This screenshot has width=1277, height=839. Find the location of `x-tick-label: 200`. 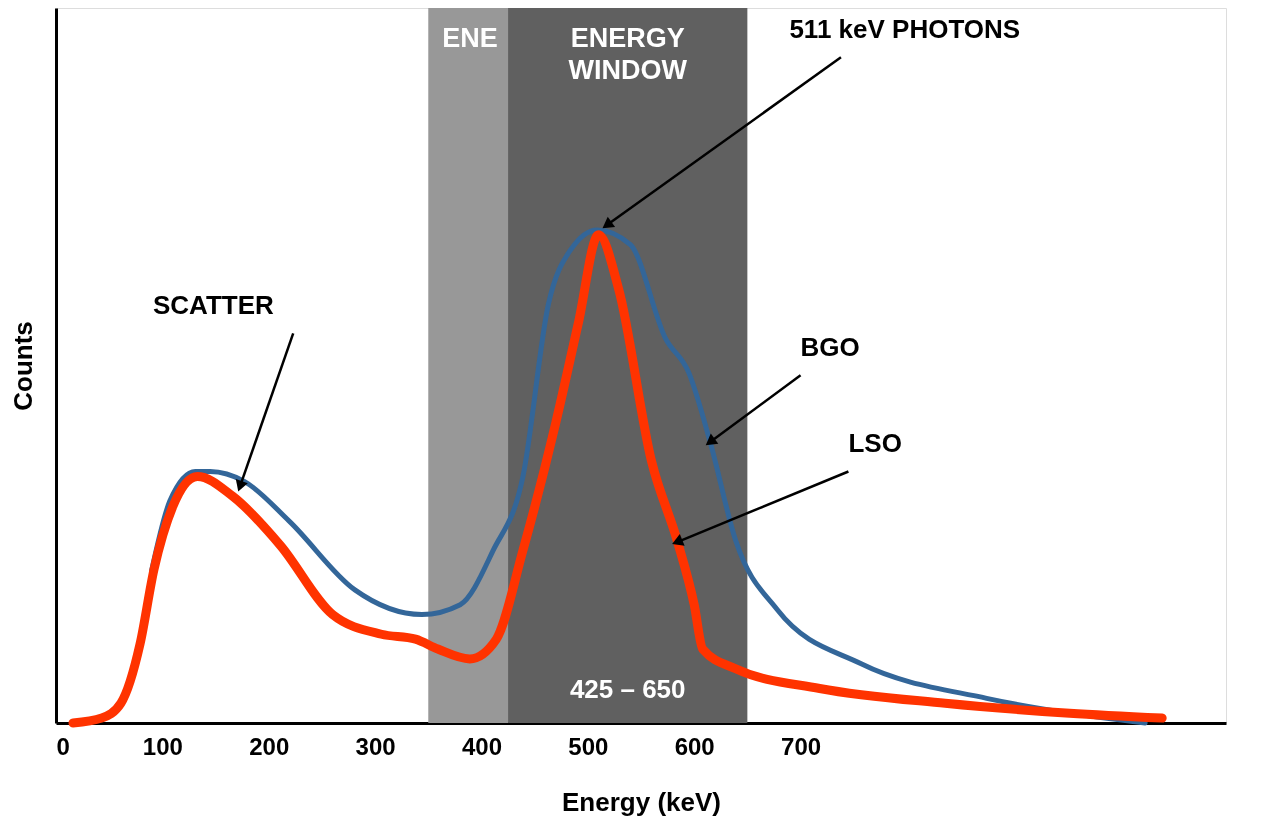

x-tick-label: 200 is located at coordinates (269, 746).